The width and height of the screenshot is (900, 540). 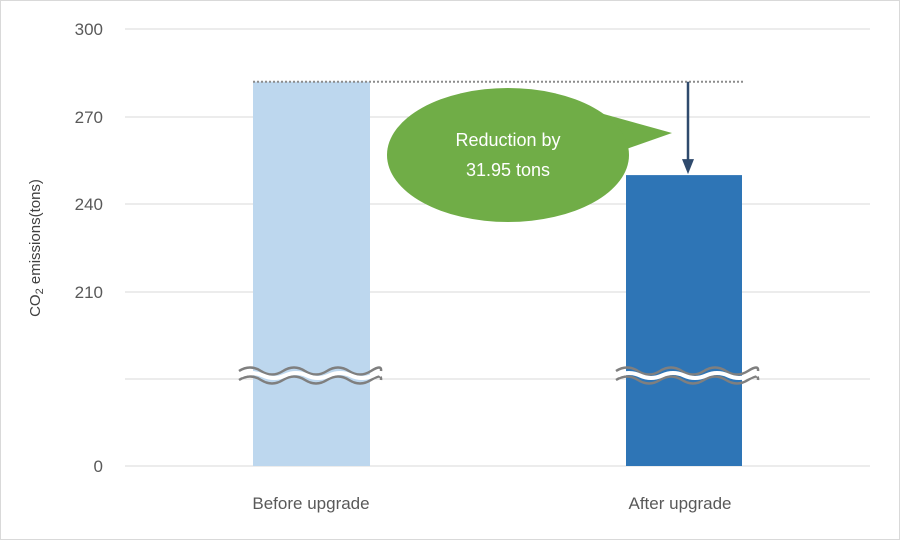 I want to click on callout-line-2: 31.95 tons, so click(x=508, y=170).